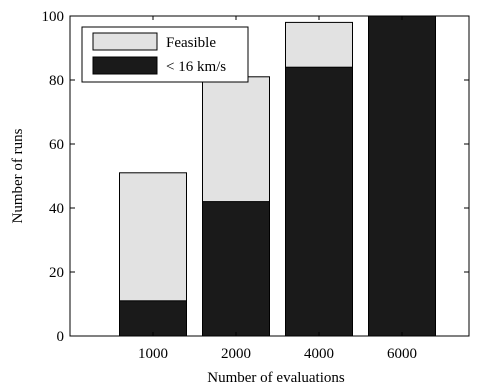 The image size is (482, 388). What do you see at coordinates (56, 81) in the screenshot?
I see `y-tick-label-80: 80` at bounding box center [56, 81].